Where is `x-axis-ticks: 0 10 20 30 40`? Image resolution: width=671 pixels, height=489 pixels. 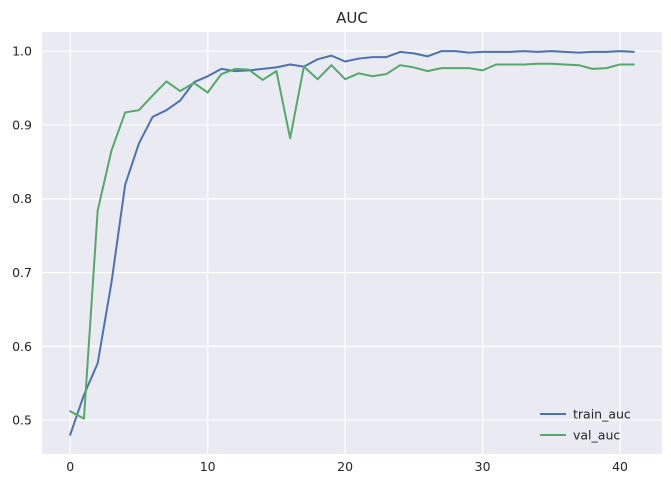 x-axis-ticks: 0 10 20 30 40 is located at coordinates (347, 466).